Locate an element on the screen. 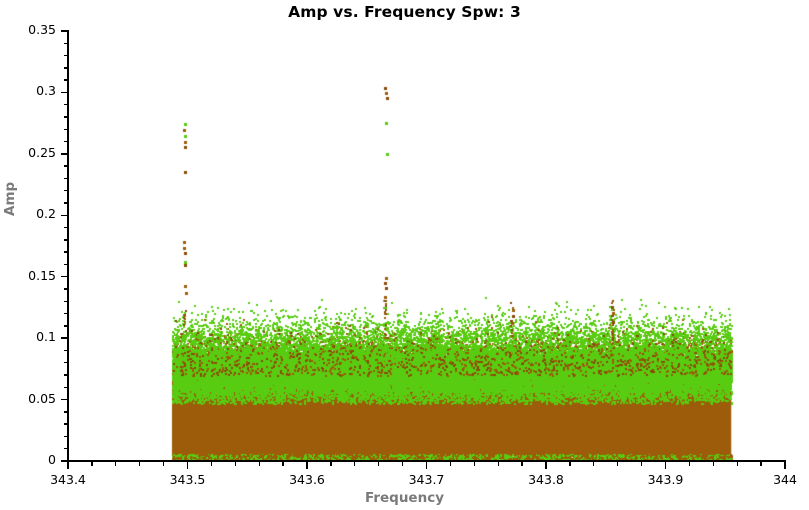 The height and width of the screenshot is (510, 809). y-tick-label: 0 is located at coordinates (52, 459).